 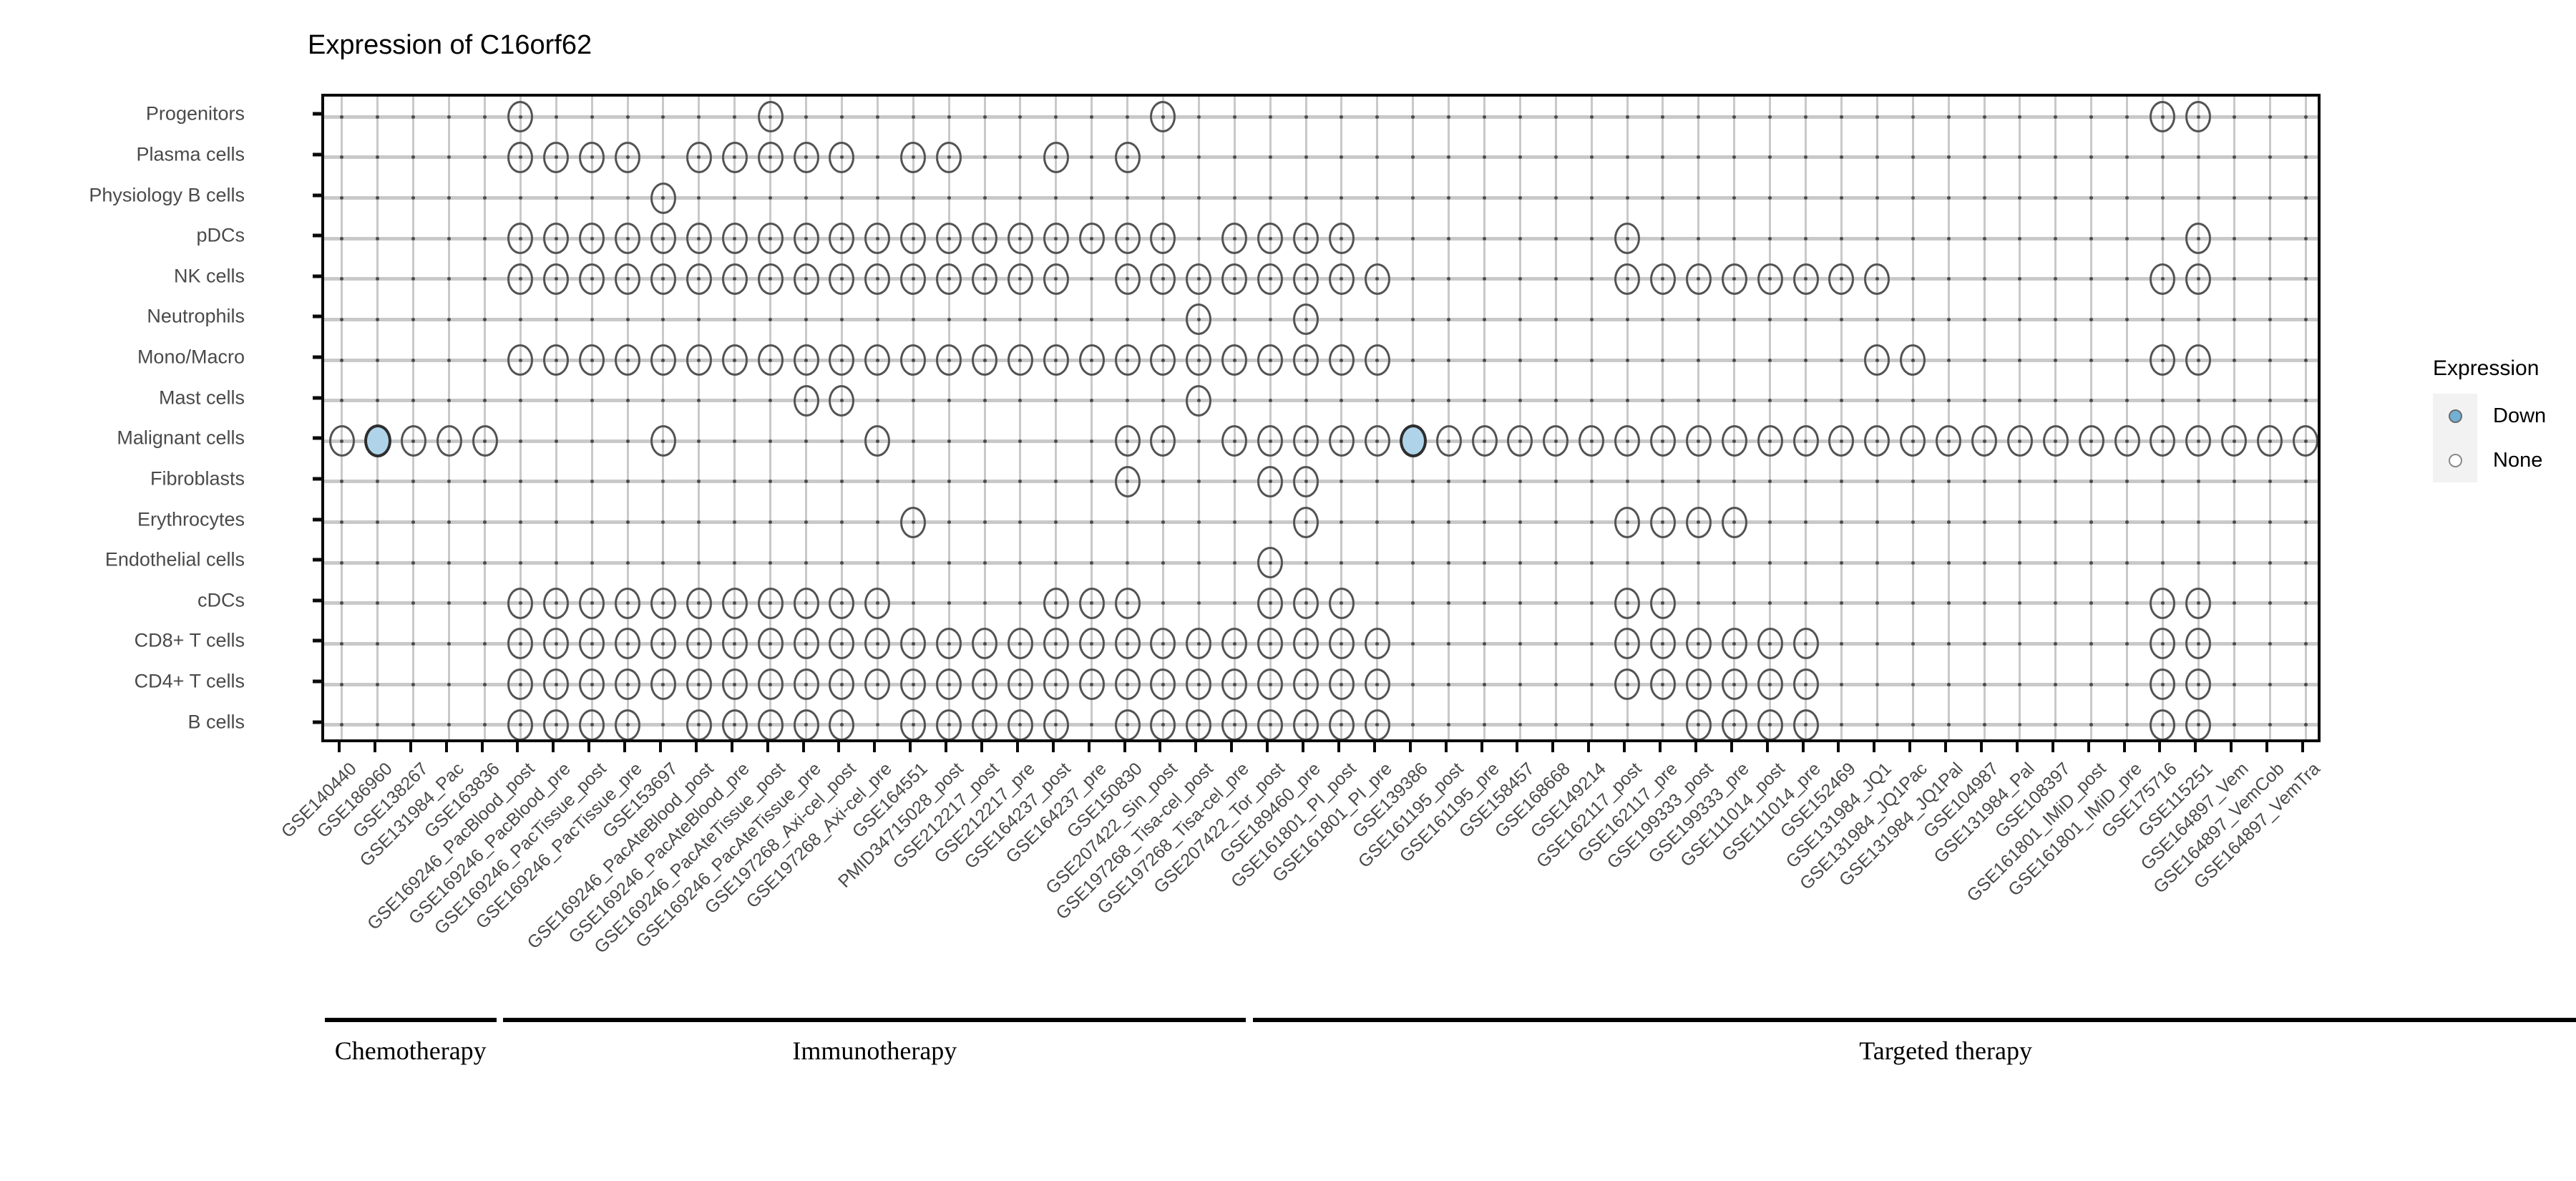 I want to click on legend-item: None, so click(x=2504, y=460).